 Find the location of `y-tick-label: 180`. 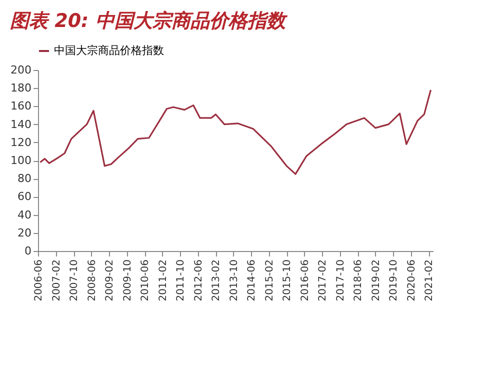

y-tick-label: 180 is located at coordinates (21, 88).